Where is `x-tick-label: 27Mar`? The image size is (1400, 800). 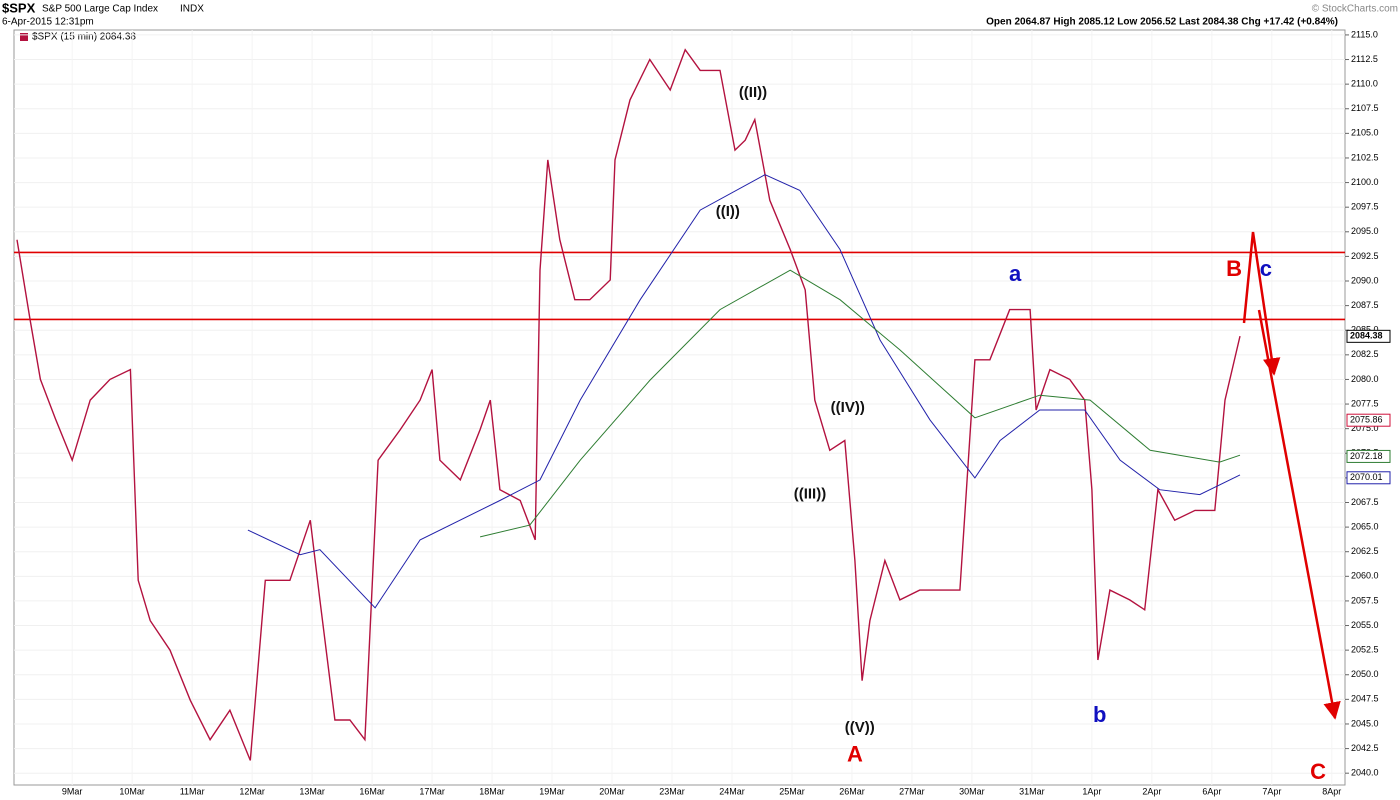 x-tick-label: 27Mar is located at coordinates (912, 791).